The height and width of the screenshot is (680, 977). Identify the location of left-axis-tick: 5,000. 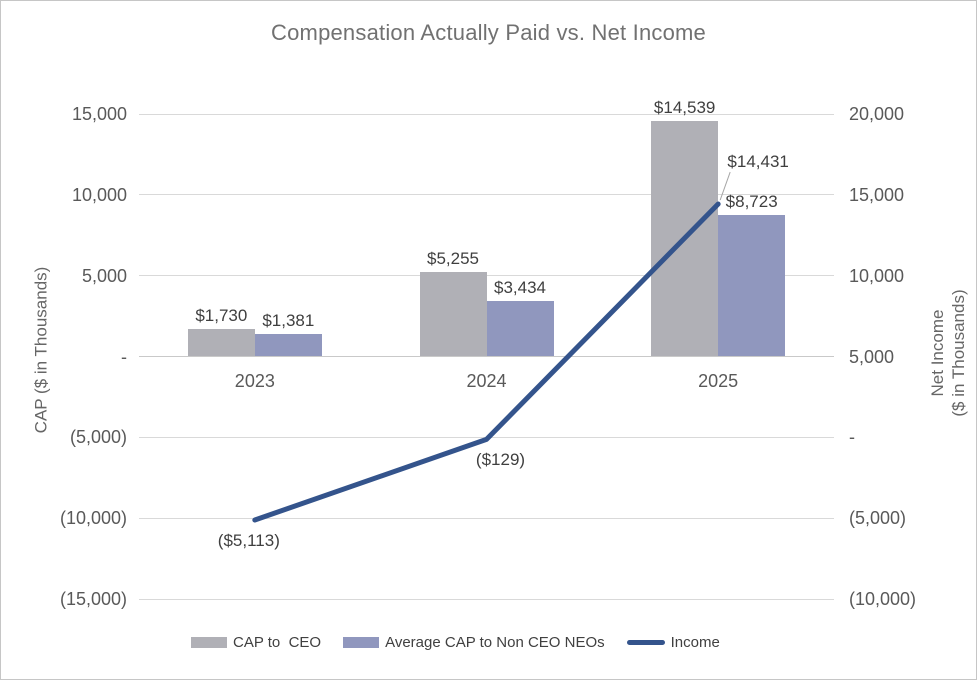
(104, 275).